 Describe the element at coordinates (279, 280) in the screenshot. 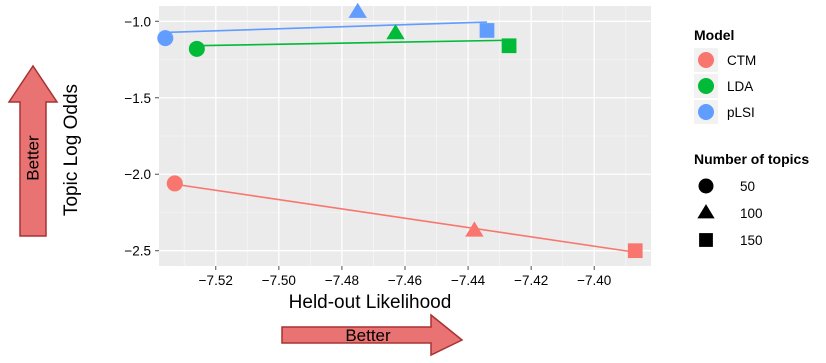

I see `x-tick-label: −7.50` at that location.